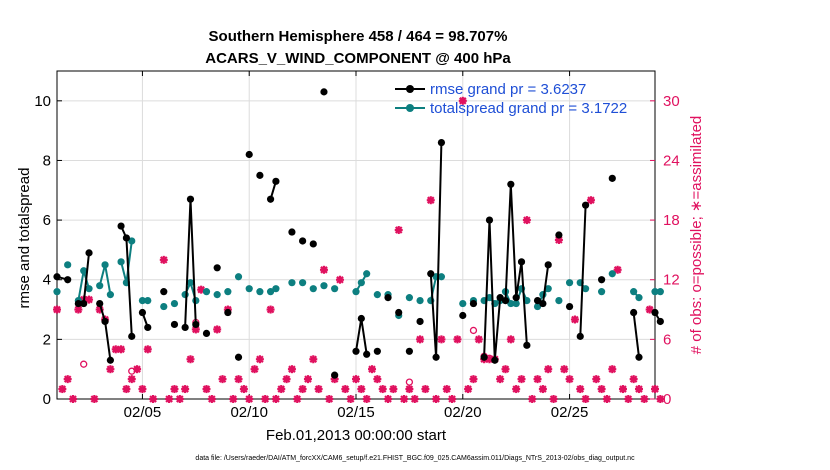  What do you see at coordinates (570, 412) in the screenshot?
I see `x-tick-label: 02/25` at bounding box center [570, 412].